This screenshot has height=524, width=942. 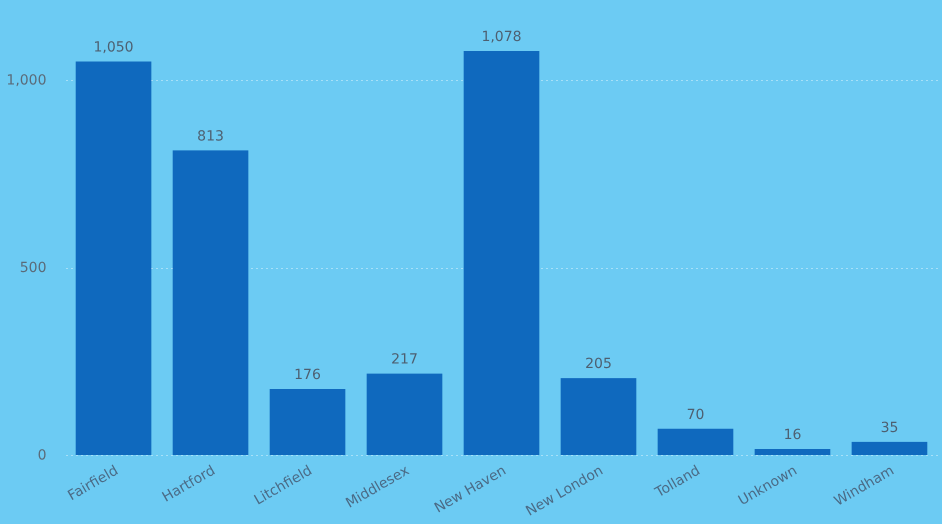 I want to click on y-tick-label: 1,000, so click(x=26, y=80).